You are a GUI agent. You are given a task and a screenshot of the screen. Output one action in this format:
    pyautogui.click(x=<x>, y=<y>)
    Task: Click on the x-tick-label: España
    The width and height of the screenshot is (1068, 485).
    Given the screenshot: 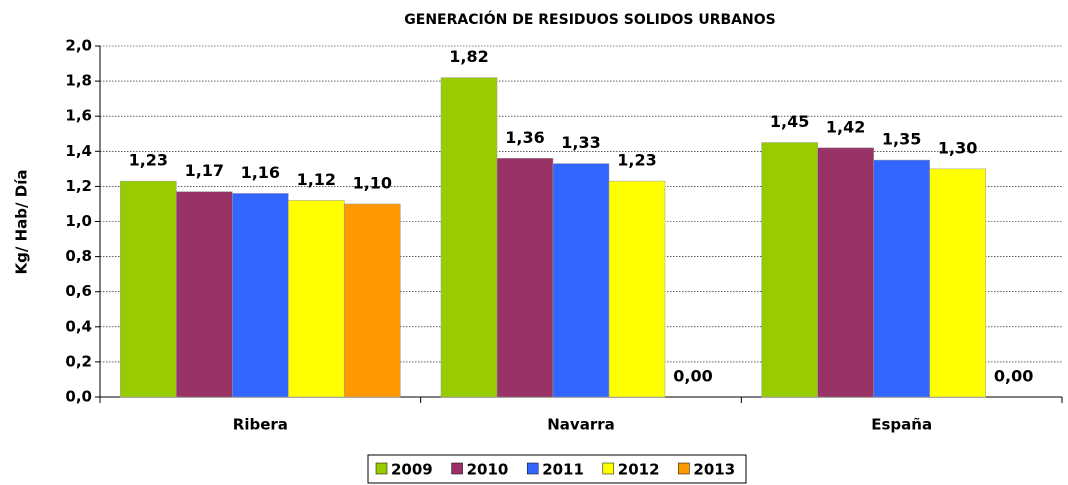 What is the action you would take?
    pyautogui.click(x=901, y=425)
    